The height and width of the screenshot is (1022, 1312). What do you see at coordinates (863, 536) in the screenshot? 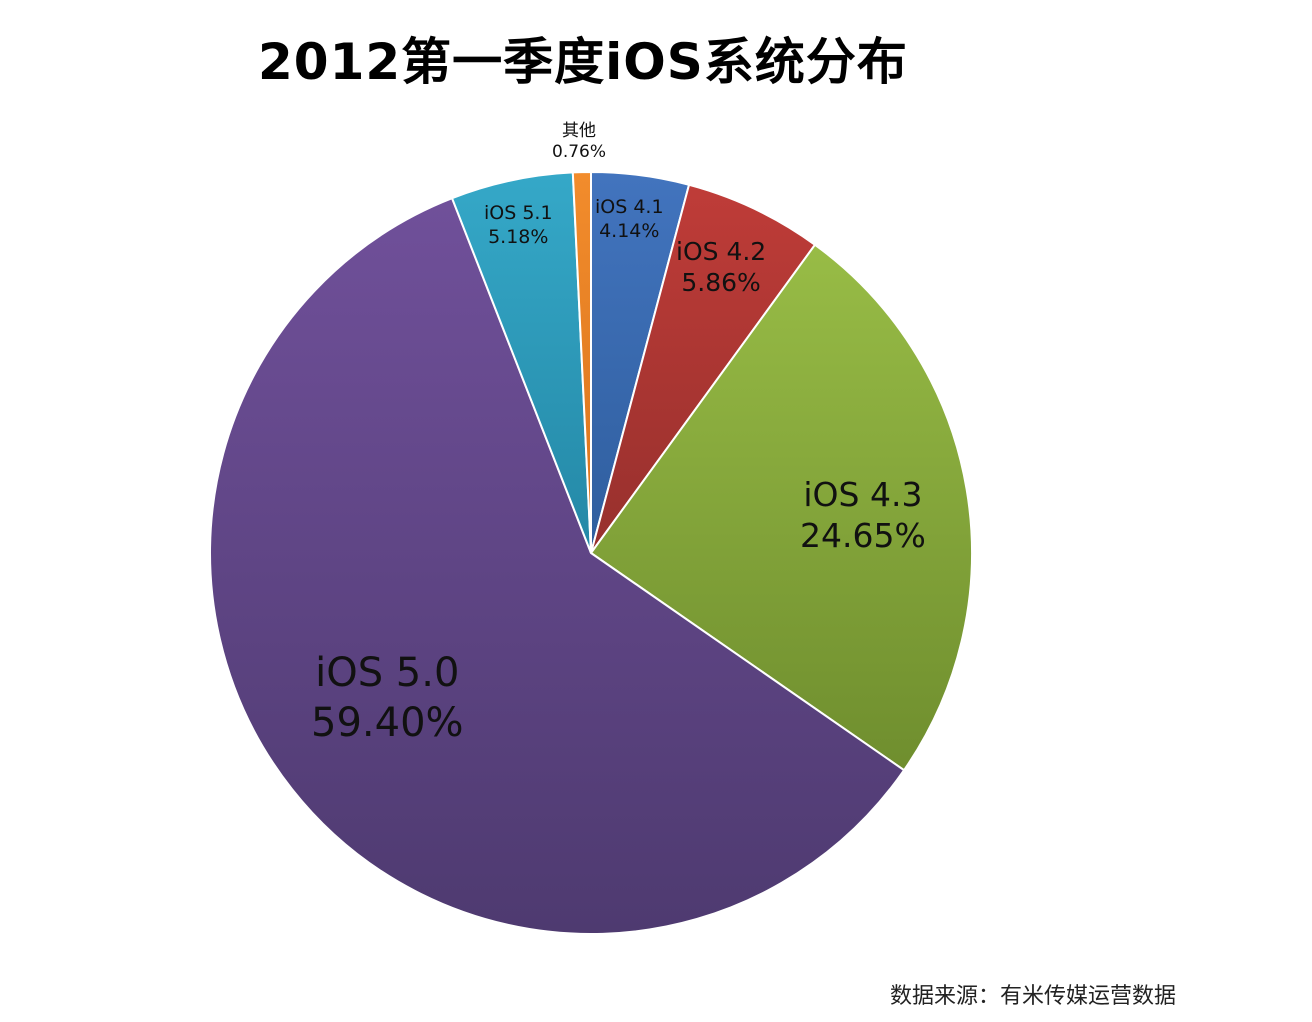
I see `slice-value: 24.65%` at bounding box center [863, 536].